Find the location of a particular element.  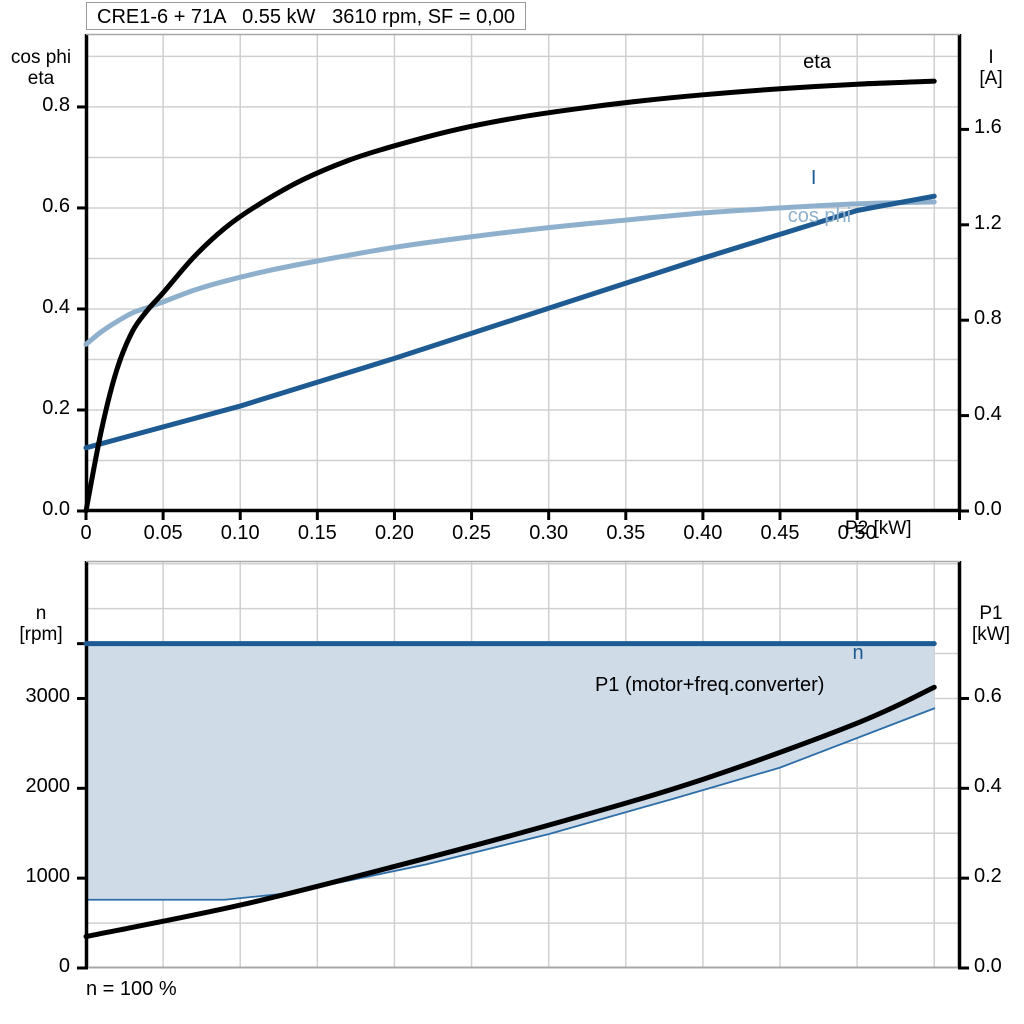

top-right-axis-title: I [A] is located at coordinates (991, 67).